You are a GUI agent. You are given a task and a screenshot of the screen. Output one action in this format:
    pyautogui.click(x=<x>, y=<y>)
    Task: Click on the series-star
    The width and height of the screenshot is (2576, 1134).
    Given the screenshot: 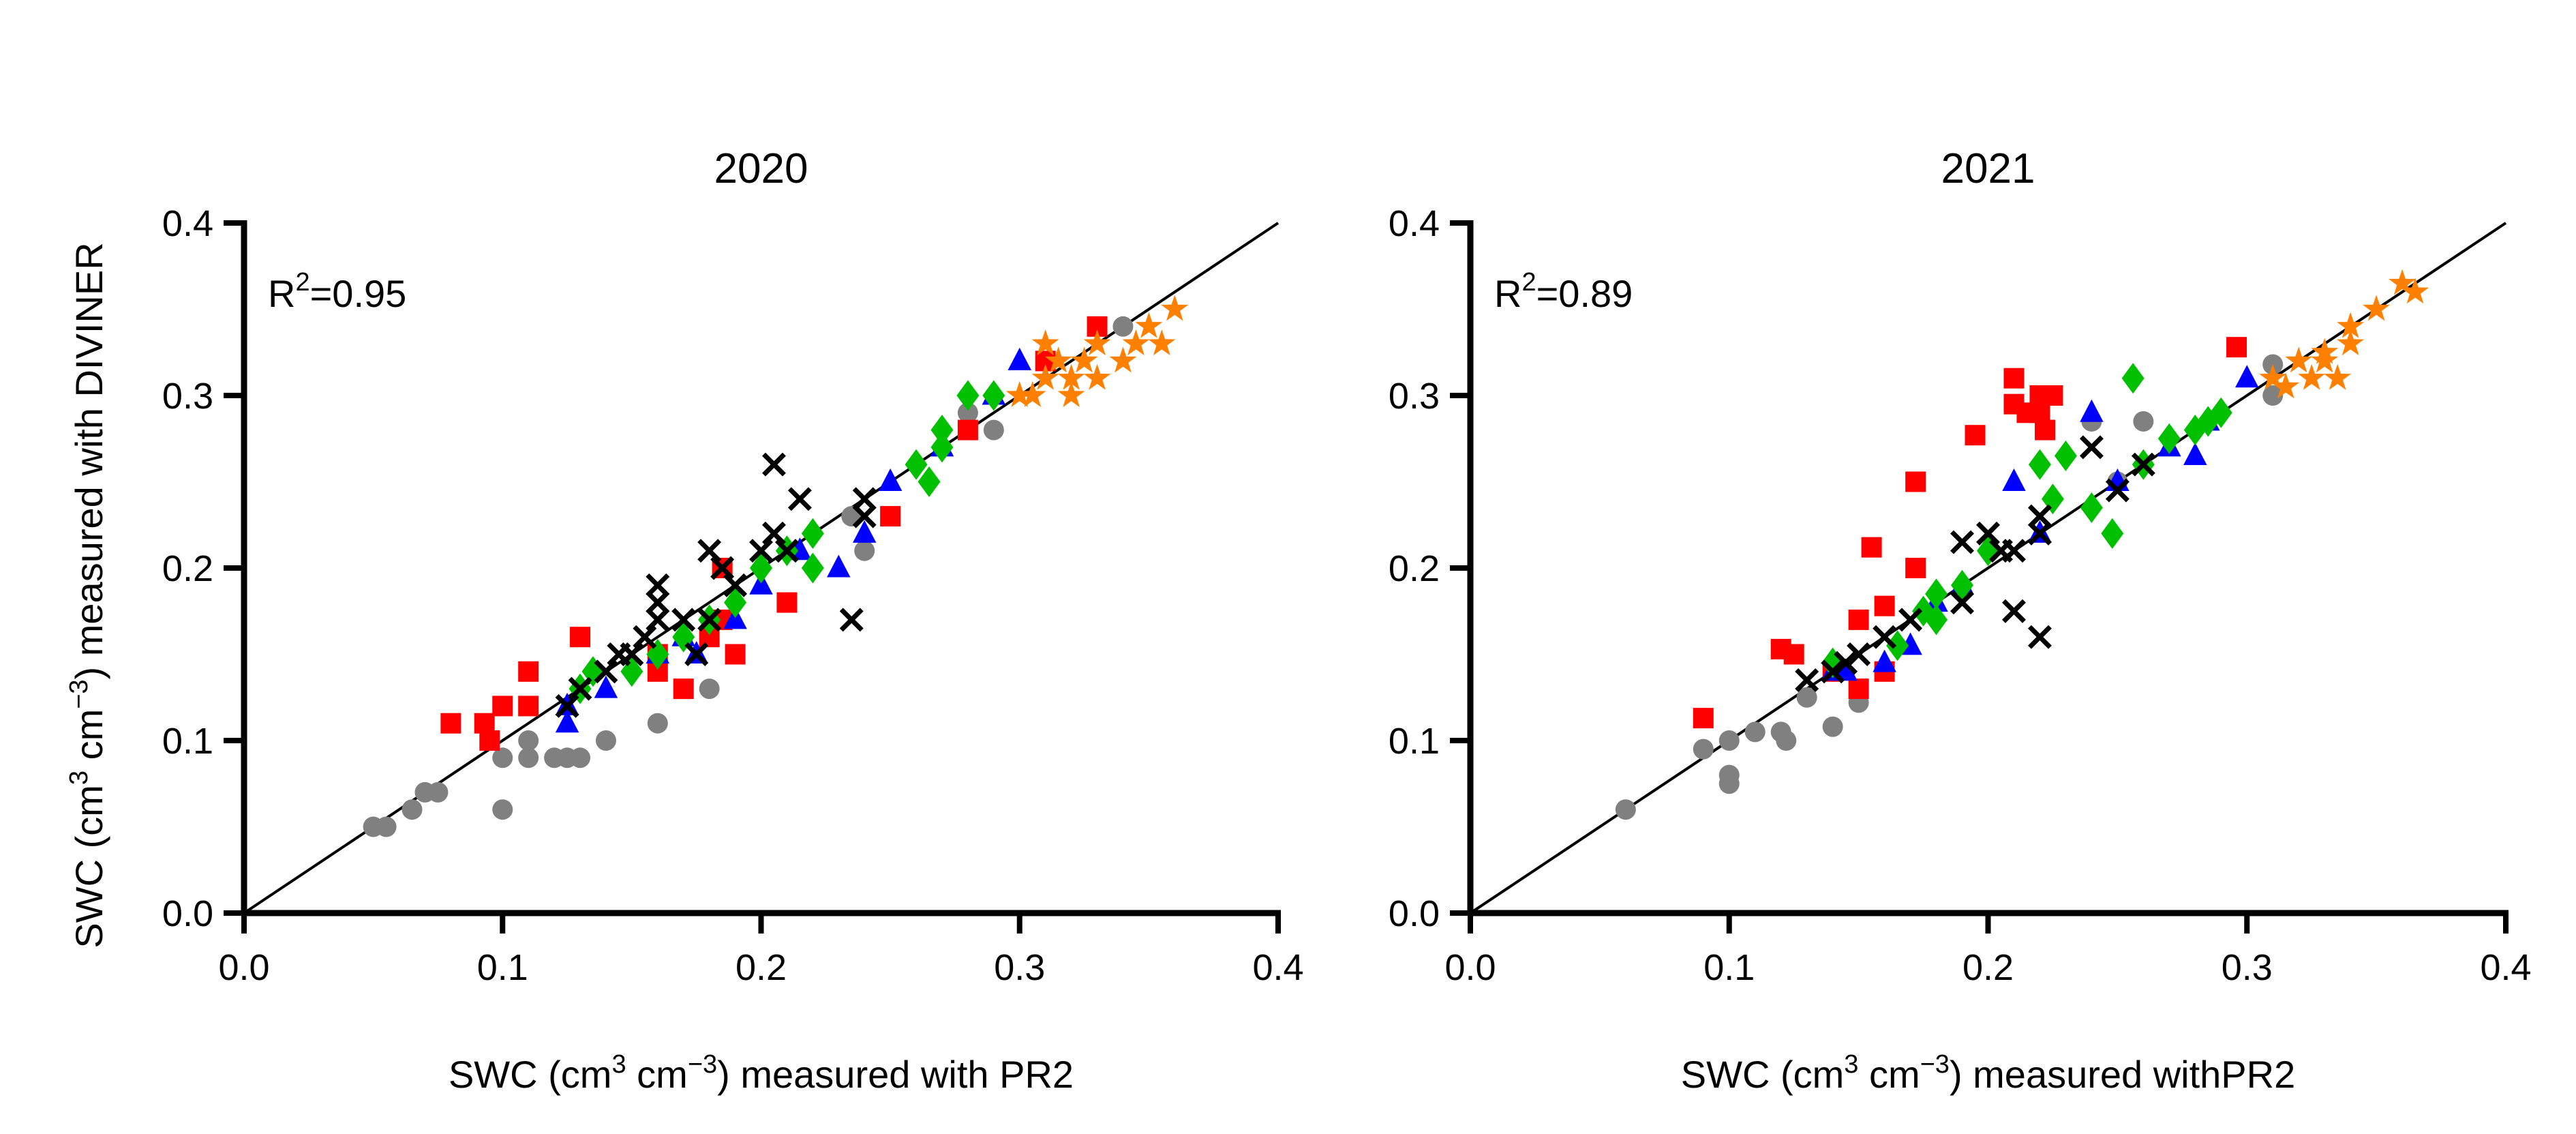 What is the action you would take?
    pyautogui.click(x=1097, y=351)
    